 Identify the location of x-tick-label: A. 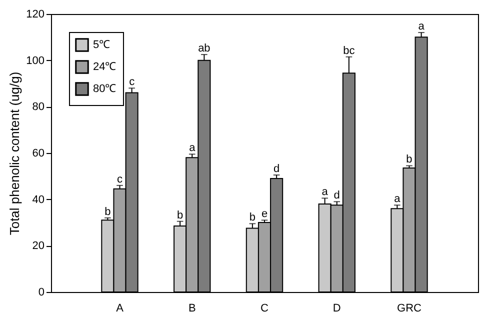
(120, 308).